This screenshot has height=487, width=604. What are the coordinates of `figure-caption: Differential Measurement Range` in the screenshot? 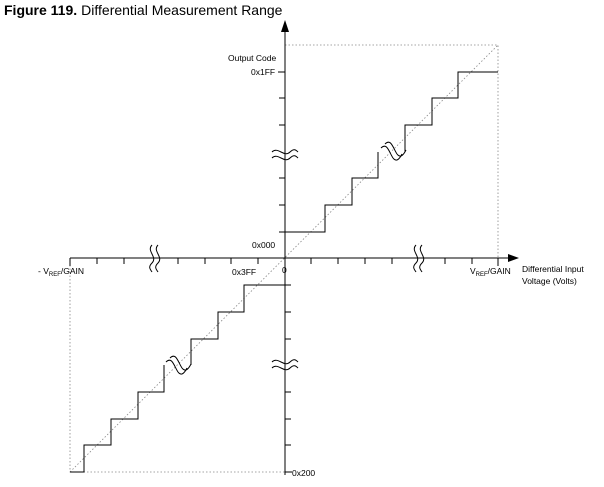 It's located at (182, 10).